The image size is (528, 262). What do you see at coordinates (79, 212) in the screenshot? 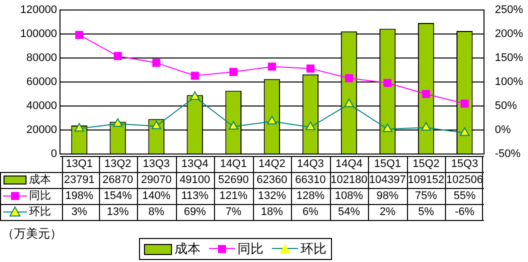
I see `data-label: 3%` at bounding box center [79, 212].